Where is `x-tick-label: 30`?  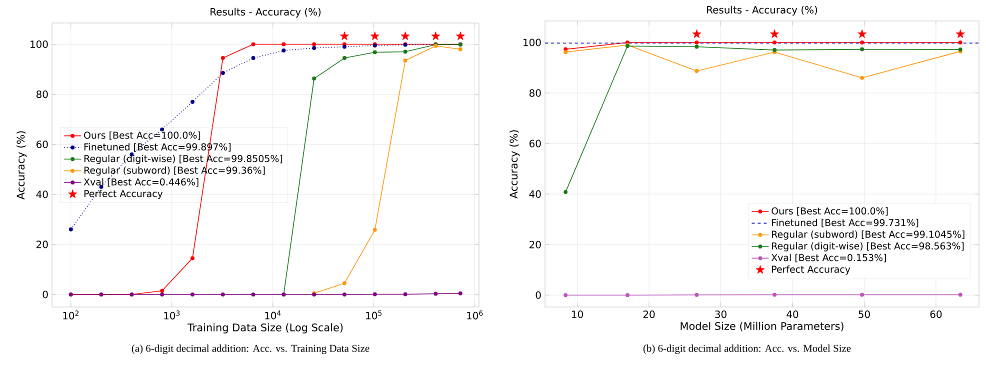
x-tick-label: 30 is located at coordinates (720, 314).